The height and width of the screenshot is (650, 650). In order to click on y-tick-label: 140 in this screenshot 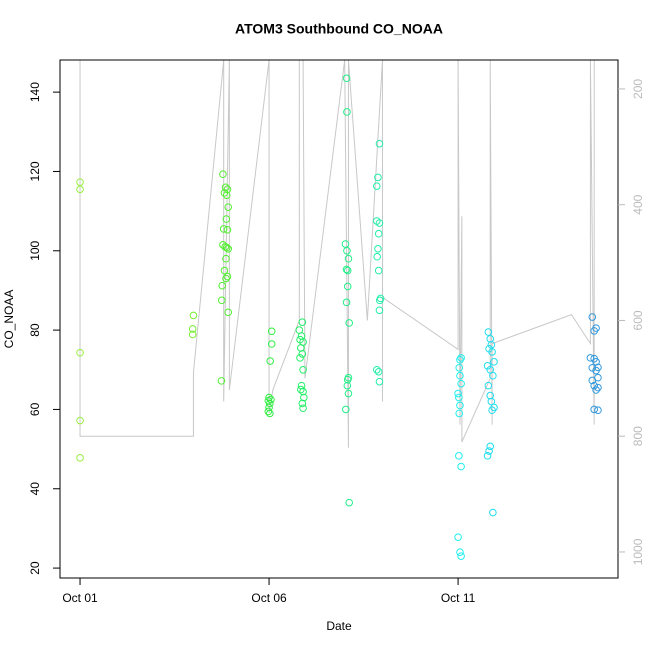, I will do `click(35, 92)`.